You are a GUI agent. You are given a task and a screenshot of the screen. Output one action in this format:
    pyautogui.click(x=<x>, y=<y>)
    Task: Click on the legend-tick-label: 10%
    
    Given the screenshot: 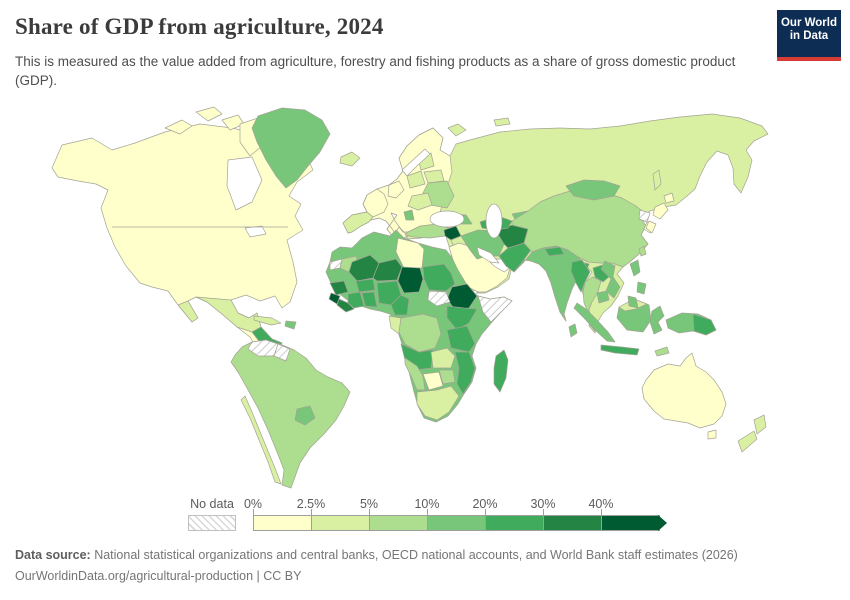 What is the action you would take?
    pyautogui.click(x=427, y=504)
    